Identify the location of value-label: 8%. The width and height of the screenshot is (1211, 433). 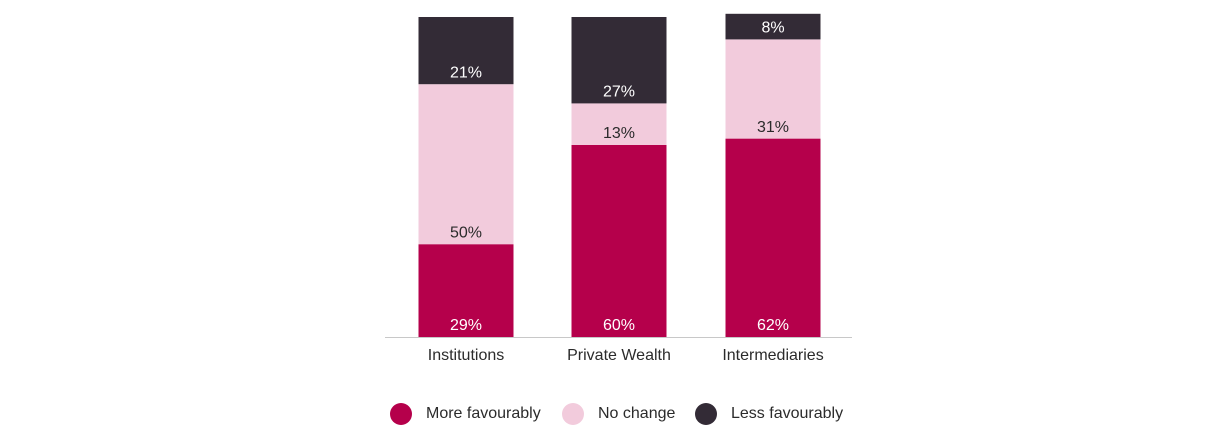
(772, 28).